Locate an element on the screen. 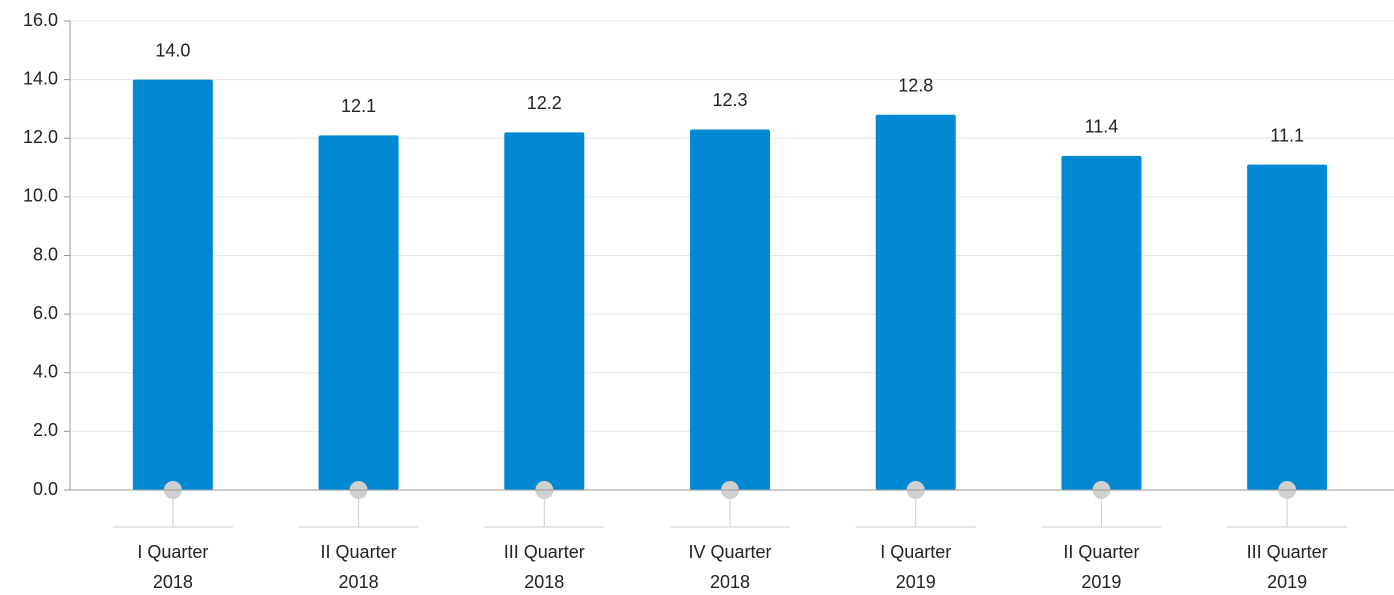 The height and width of the screenshot is (595, 1394). data-label: 14.0 is located at coordinates (172, 50).